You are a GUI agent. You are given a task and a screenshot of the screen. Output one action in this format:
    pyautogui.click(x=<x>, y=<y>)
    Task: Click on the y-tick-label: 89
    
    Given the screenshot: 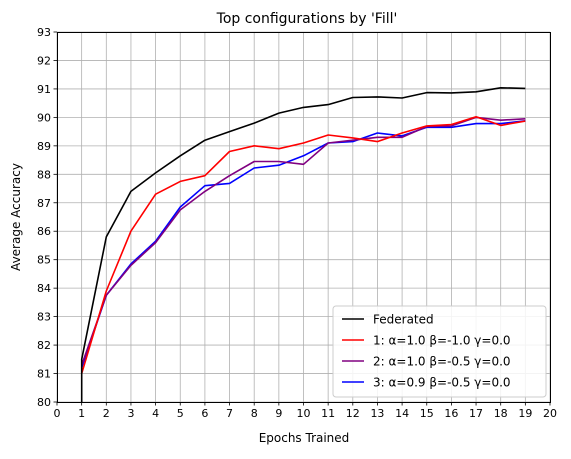 What is the action you would take?
    pyautogui.click(x=44, y=146)
    